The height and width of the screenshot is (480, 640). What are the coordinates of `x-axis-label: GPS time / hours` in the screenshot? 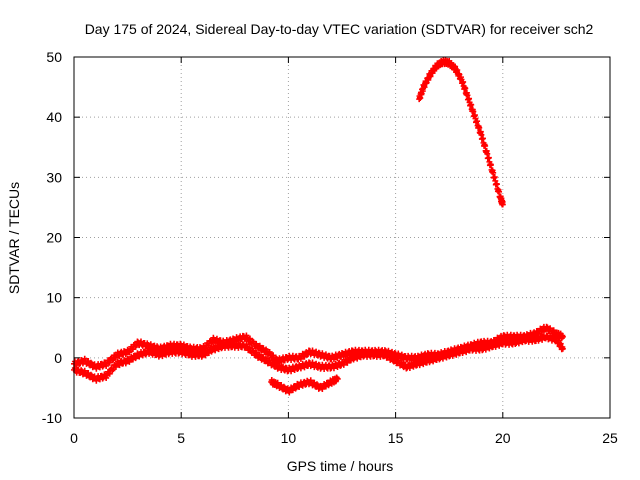 It's located at (340, 466).